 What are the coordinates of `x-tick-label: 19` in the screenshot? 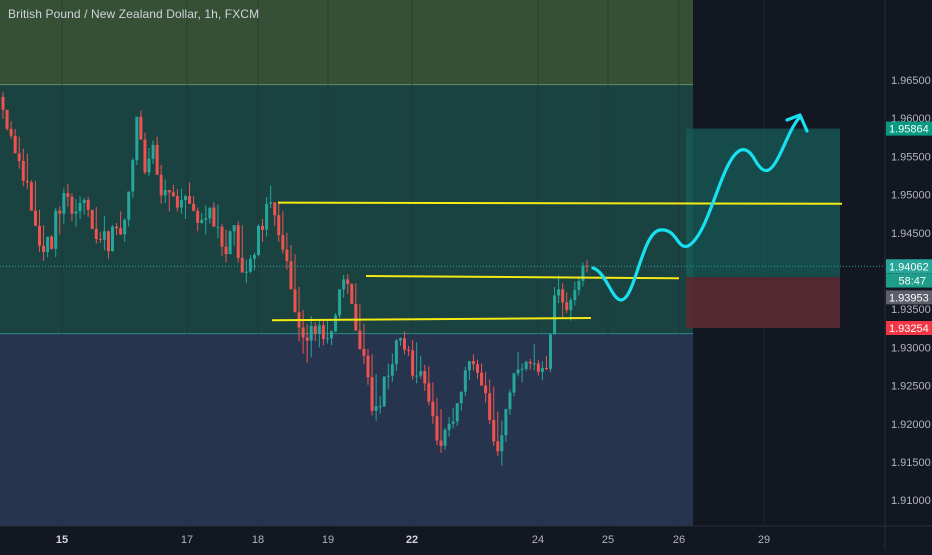 It's located at (328, 540).